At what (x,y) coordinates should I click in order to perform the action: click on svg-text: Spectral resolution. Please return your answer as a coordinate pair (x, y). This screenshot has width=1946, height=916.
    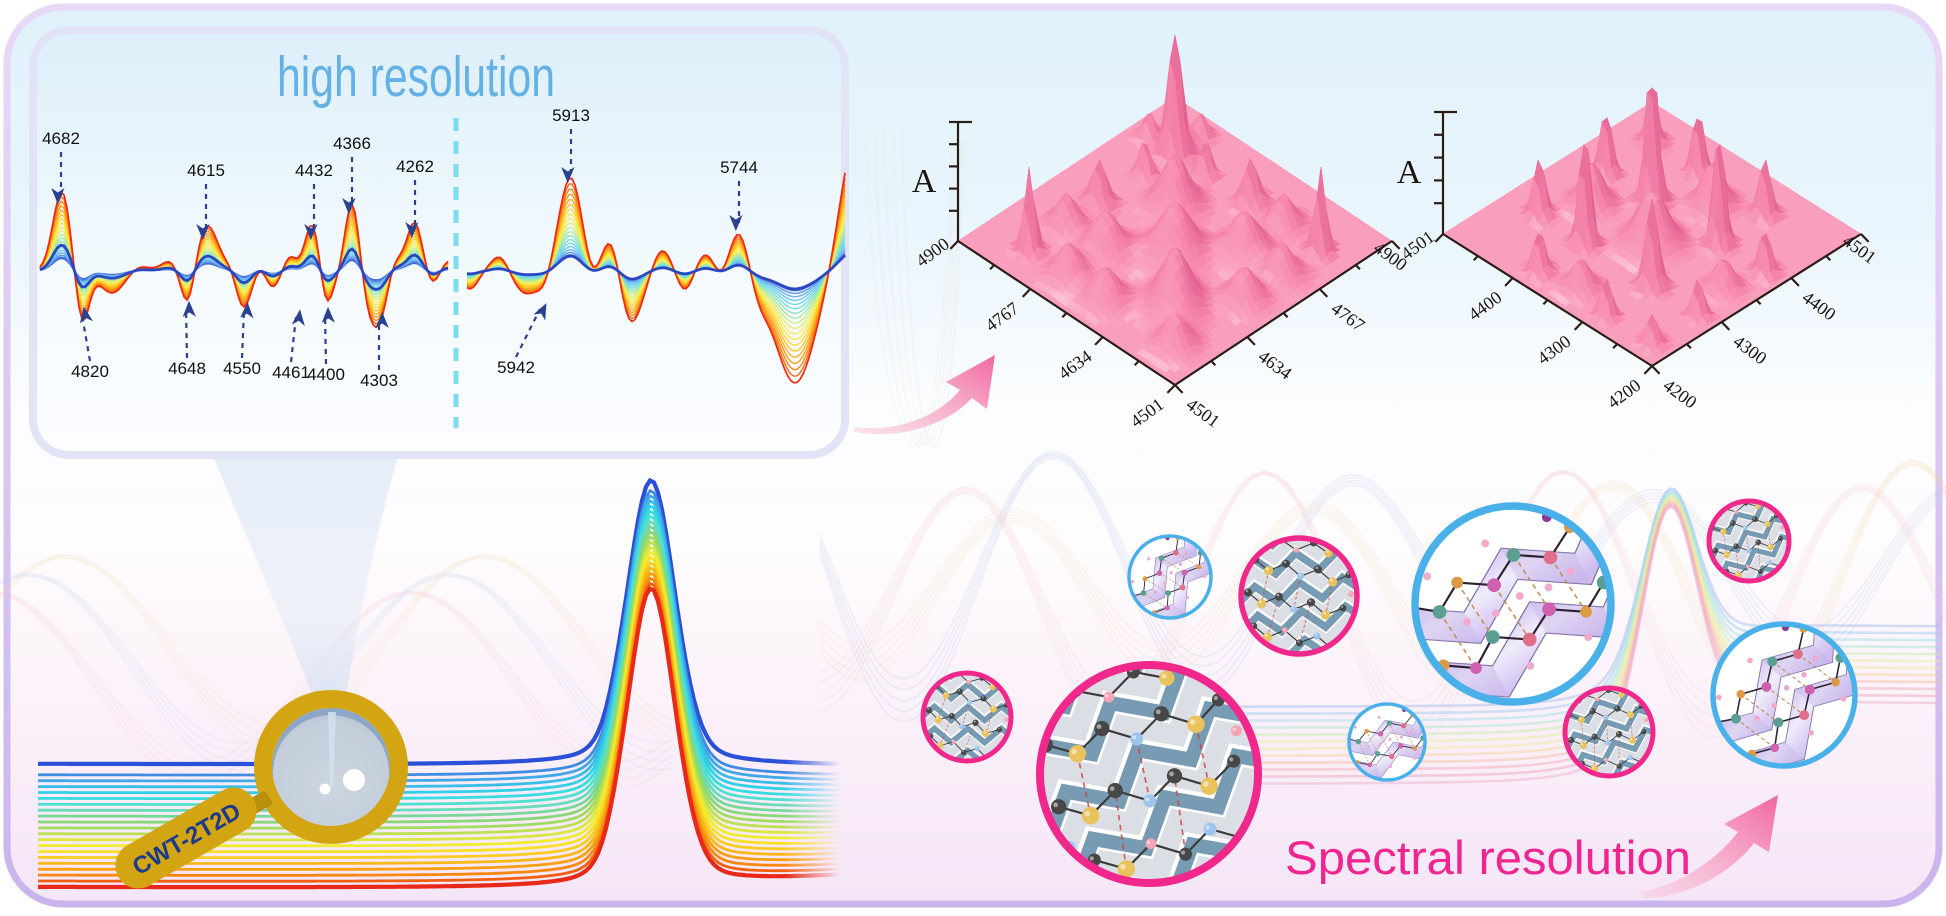
    Looking at the image, I should click on (1488, 857).